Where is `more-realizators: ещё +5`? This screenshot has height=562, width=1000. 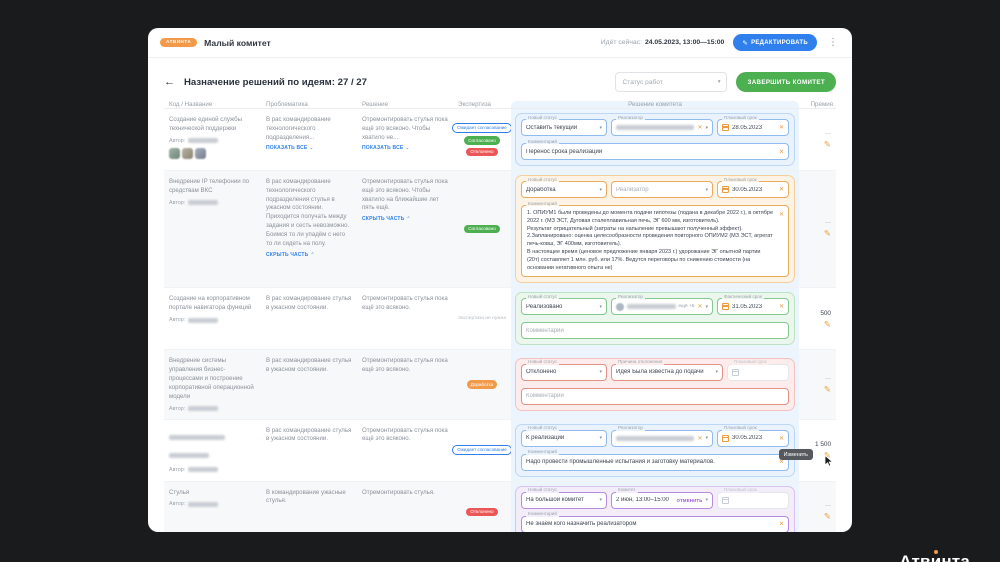
more-realizators: ещё +5 is located at coordinates (686, 307).